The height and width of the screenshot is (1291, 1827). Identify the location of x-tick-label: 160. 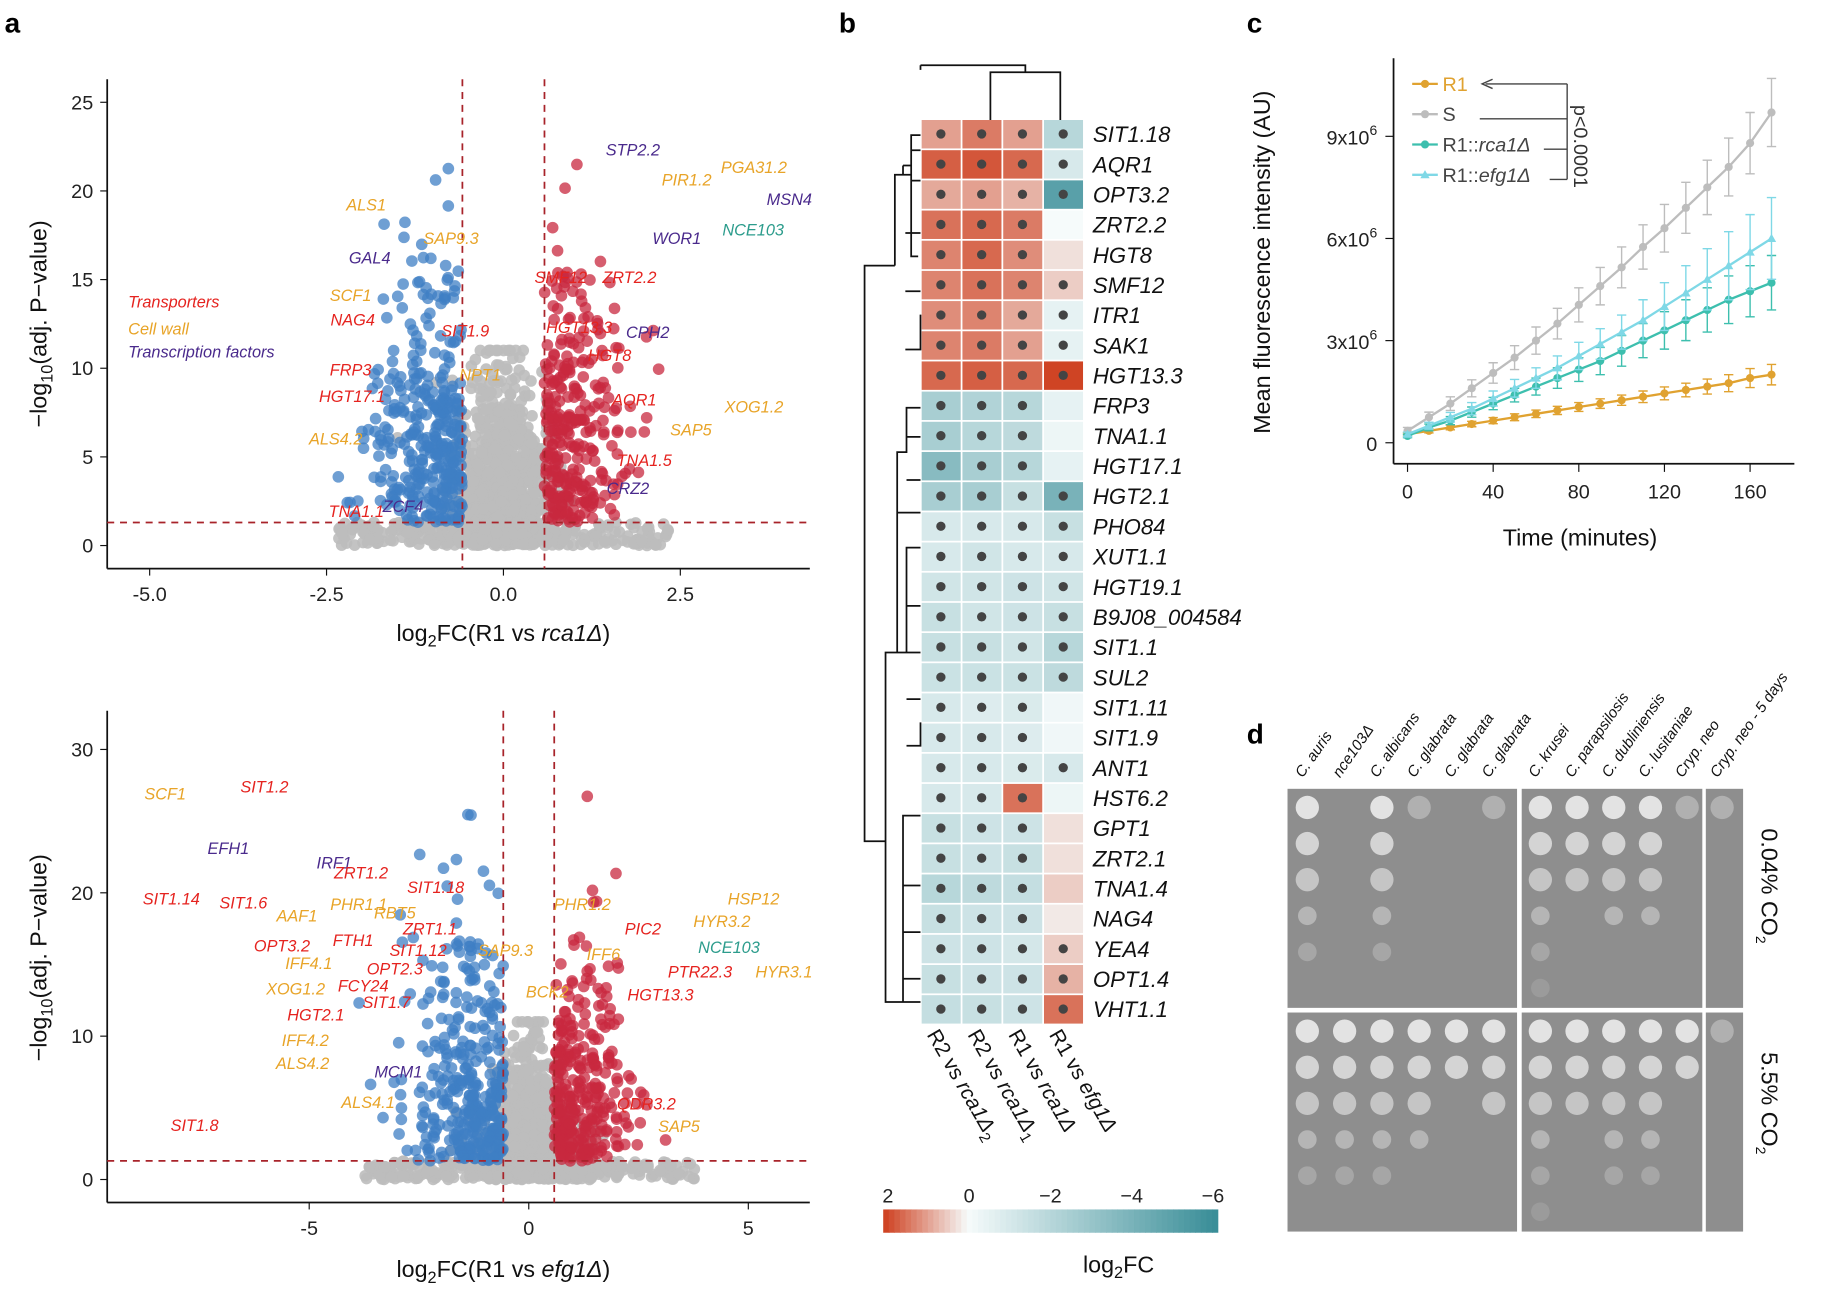
(1750, 493).